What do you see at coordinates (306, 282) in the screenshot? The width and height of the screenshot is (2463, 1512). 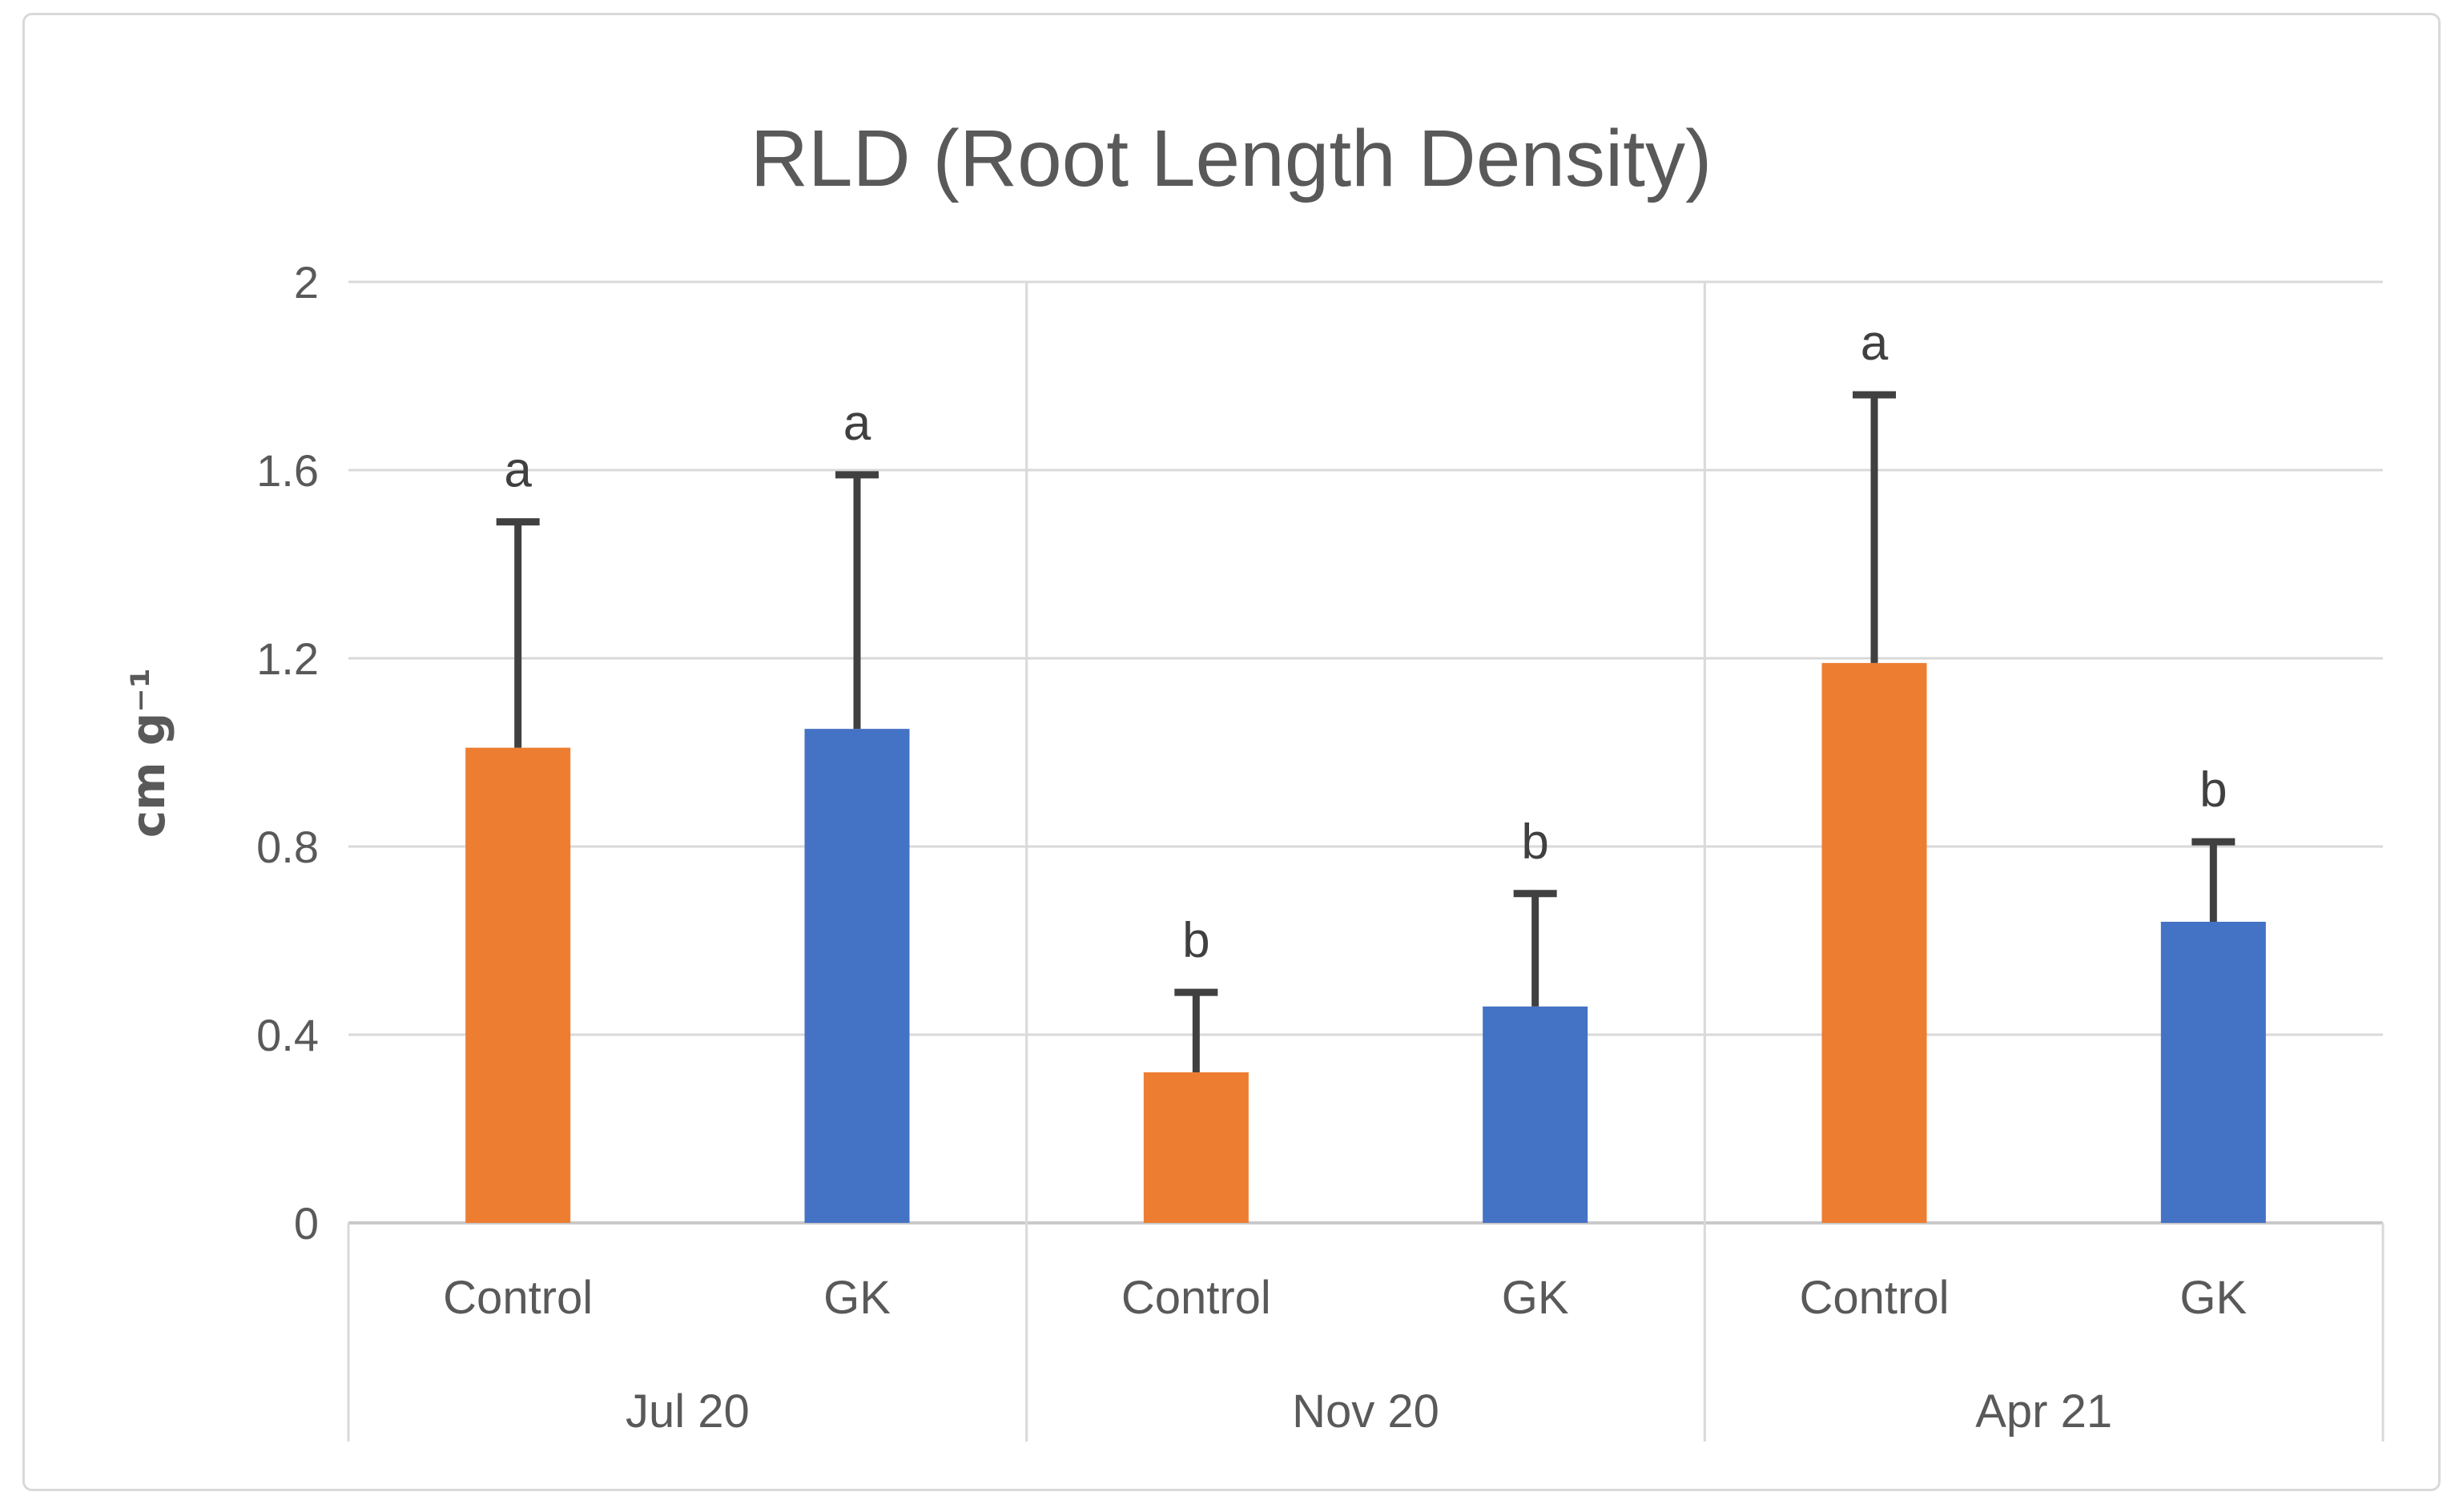 I see `y-tick-label: 2` at bounding box center [306, 282].